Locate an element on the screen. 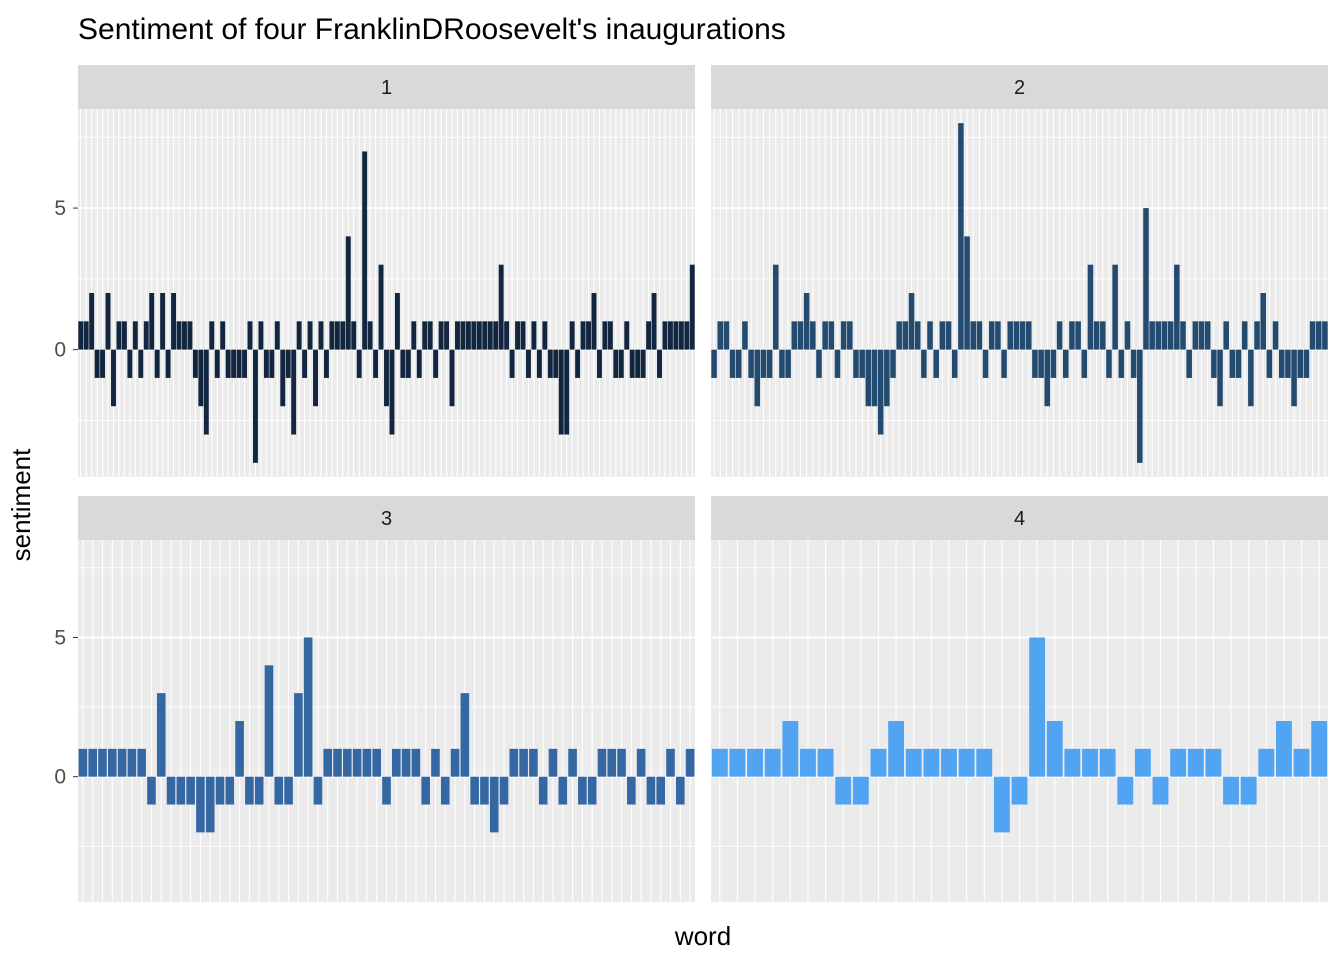 The image size is (1344, 960). facet-strip-label: 4 is located at coordinates (1019, 519).